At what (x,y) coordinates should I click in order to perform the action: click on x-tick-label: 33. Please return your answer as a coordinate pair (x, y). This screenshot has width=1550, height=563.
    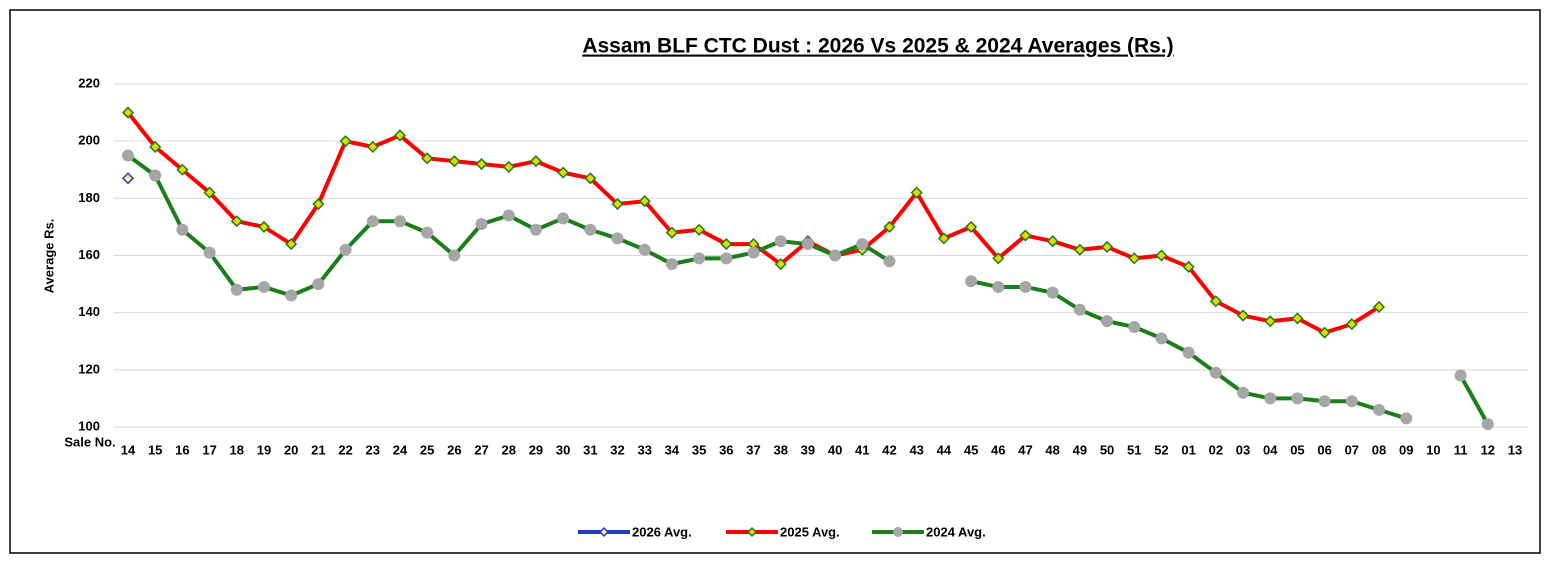
    Looking at the image, I should click on (644, 449).